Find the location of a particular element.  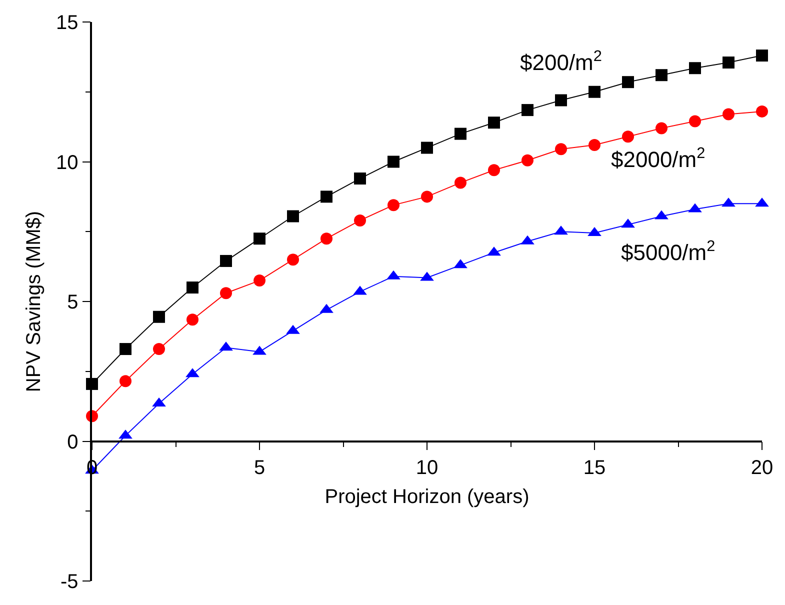

y-tick-label: 5 is located at coordinates (72, 303).